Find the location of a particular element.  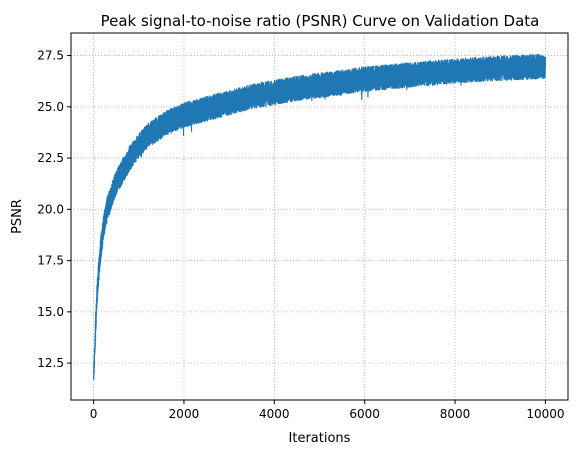

x-tick-label: 8000 is located at coordinates (455, 414).